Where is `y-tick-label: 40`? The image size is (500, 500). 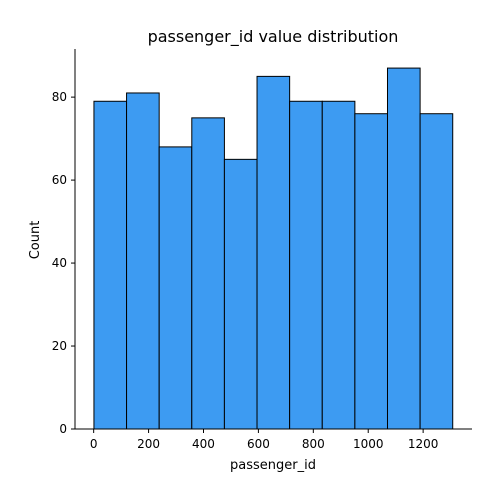 y-tick-label: 40 is located at coordinates (59, 263).